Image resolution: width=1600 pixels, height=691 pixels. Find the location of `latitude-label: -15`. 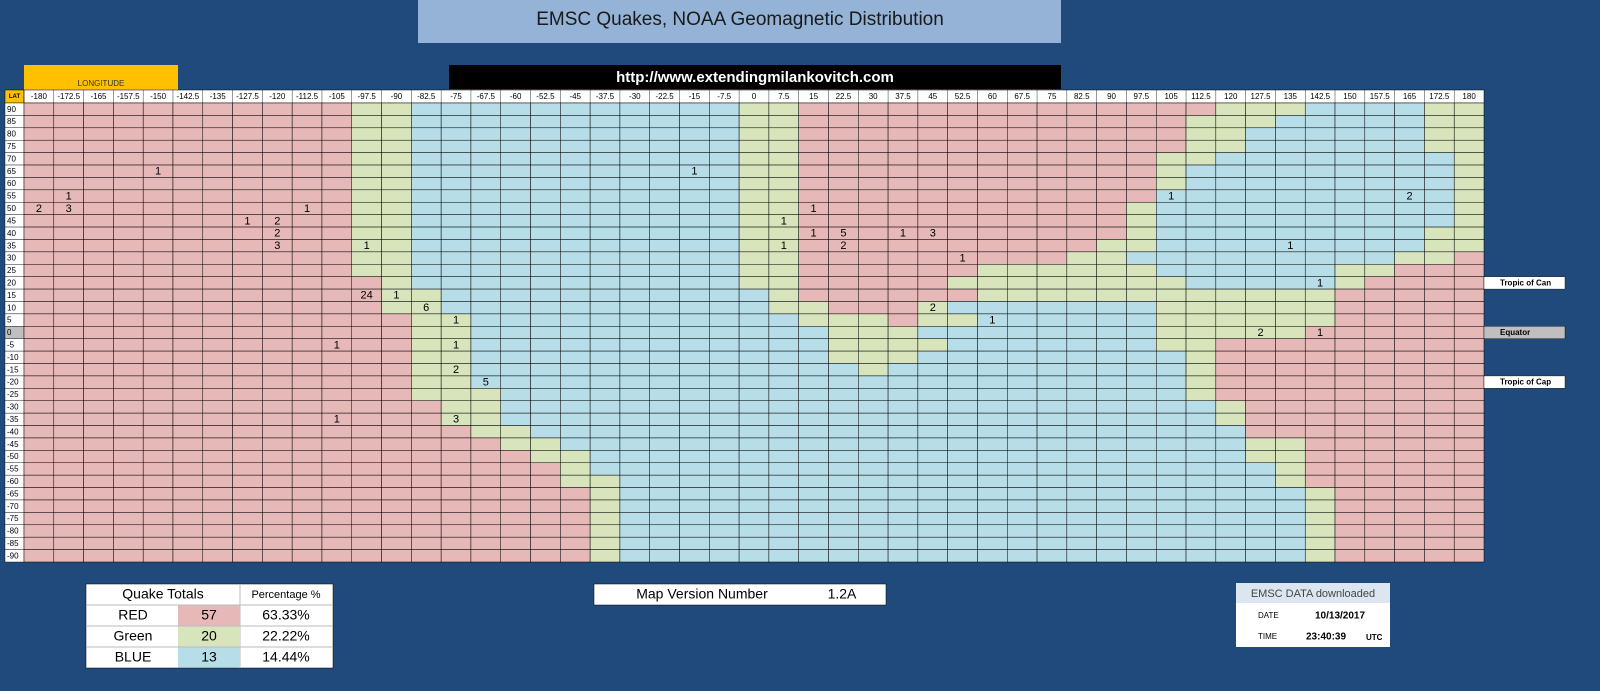

latitude-label: -15 is located at coordinates (13, 369).